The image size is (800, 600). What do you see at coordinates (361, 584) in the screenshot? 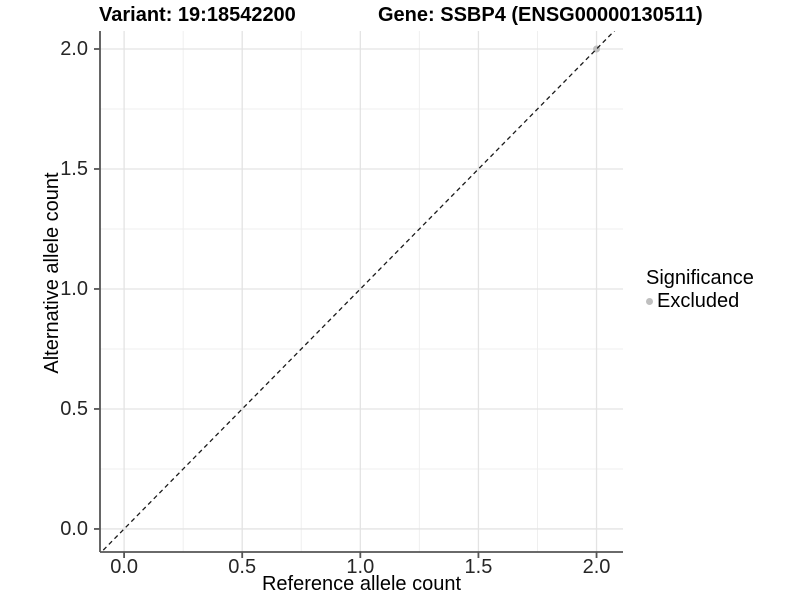
I see `x-axis-label: Reference allele count` at bounding box center [361, 584].